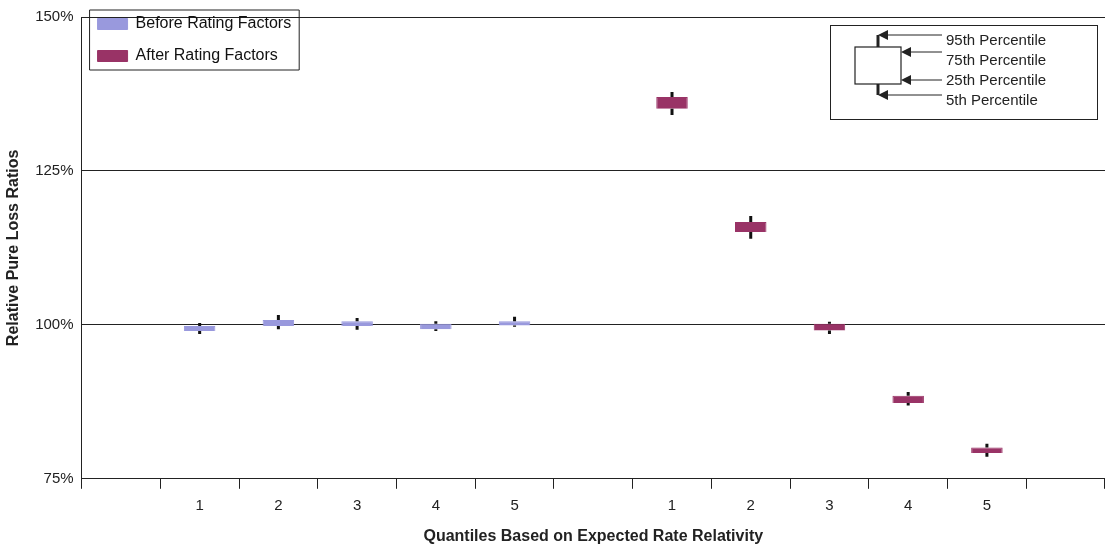  What do you see at coordinates (996, 60) in the screenshot?
I see `annotation: 75th Percentile` at bounding box center [996, 60].